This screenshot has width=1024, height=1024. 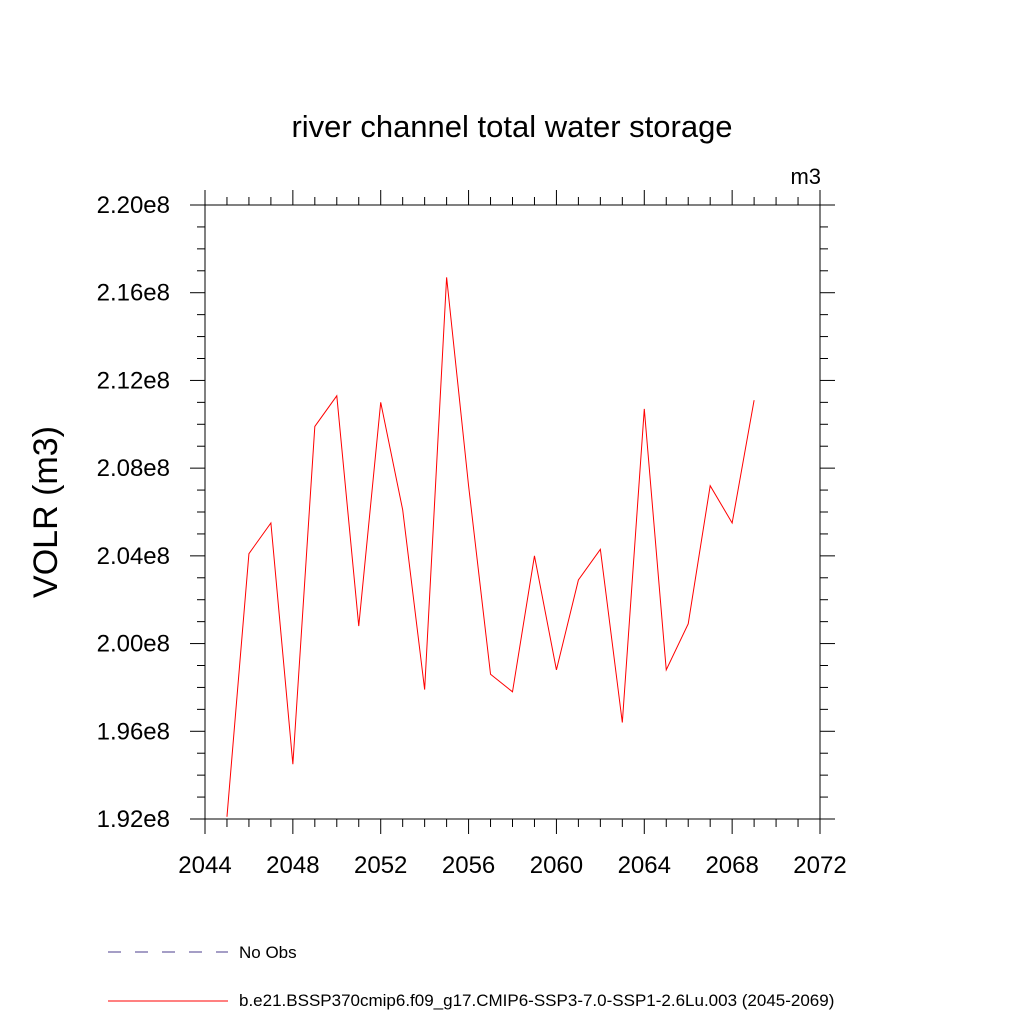 I want to click on x-tick-label: 2060, so click(x=556, y=865).